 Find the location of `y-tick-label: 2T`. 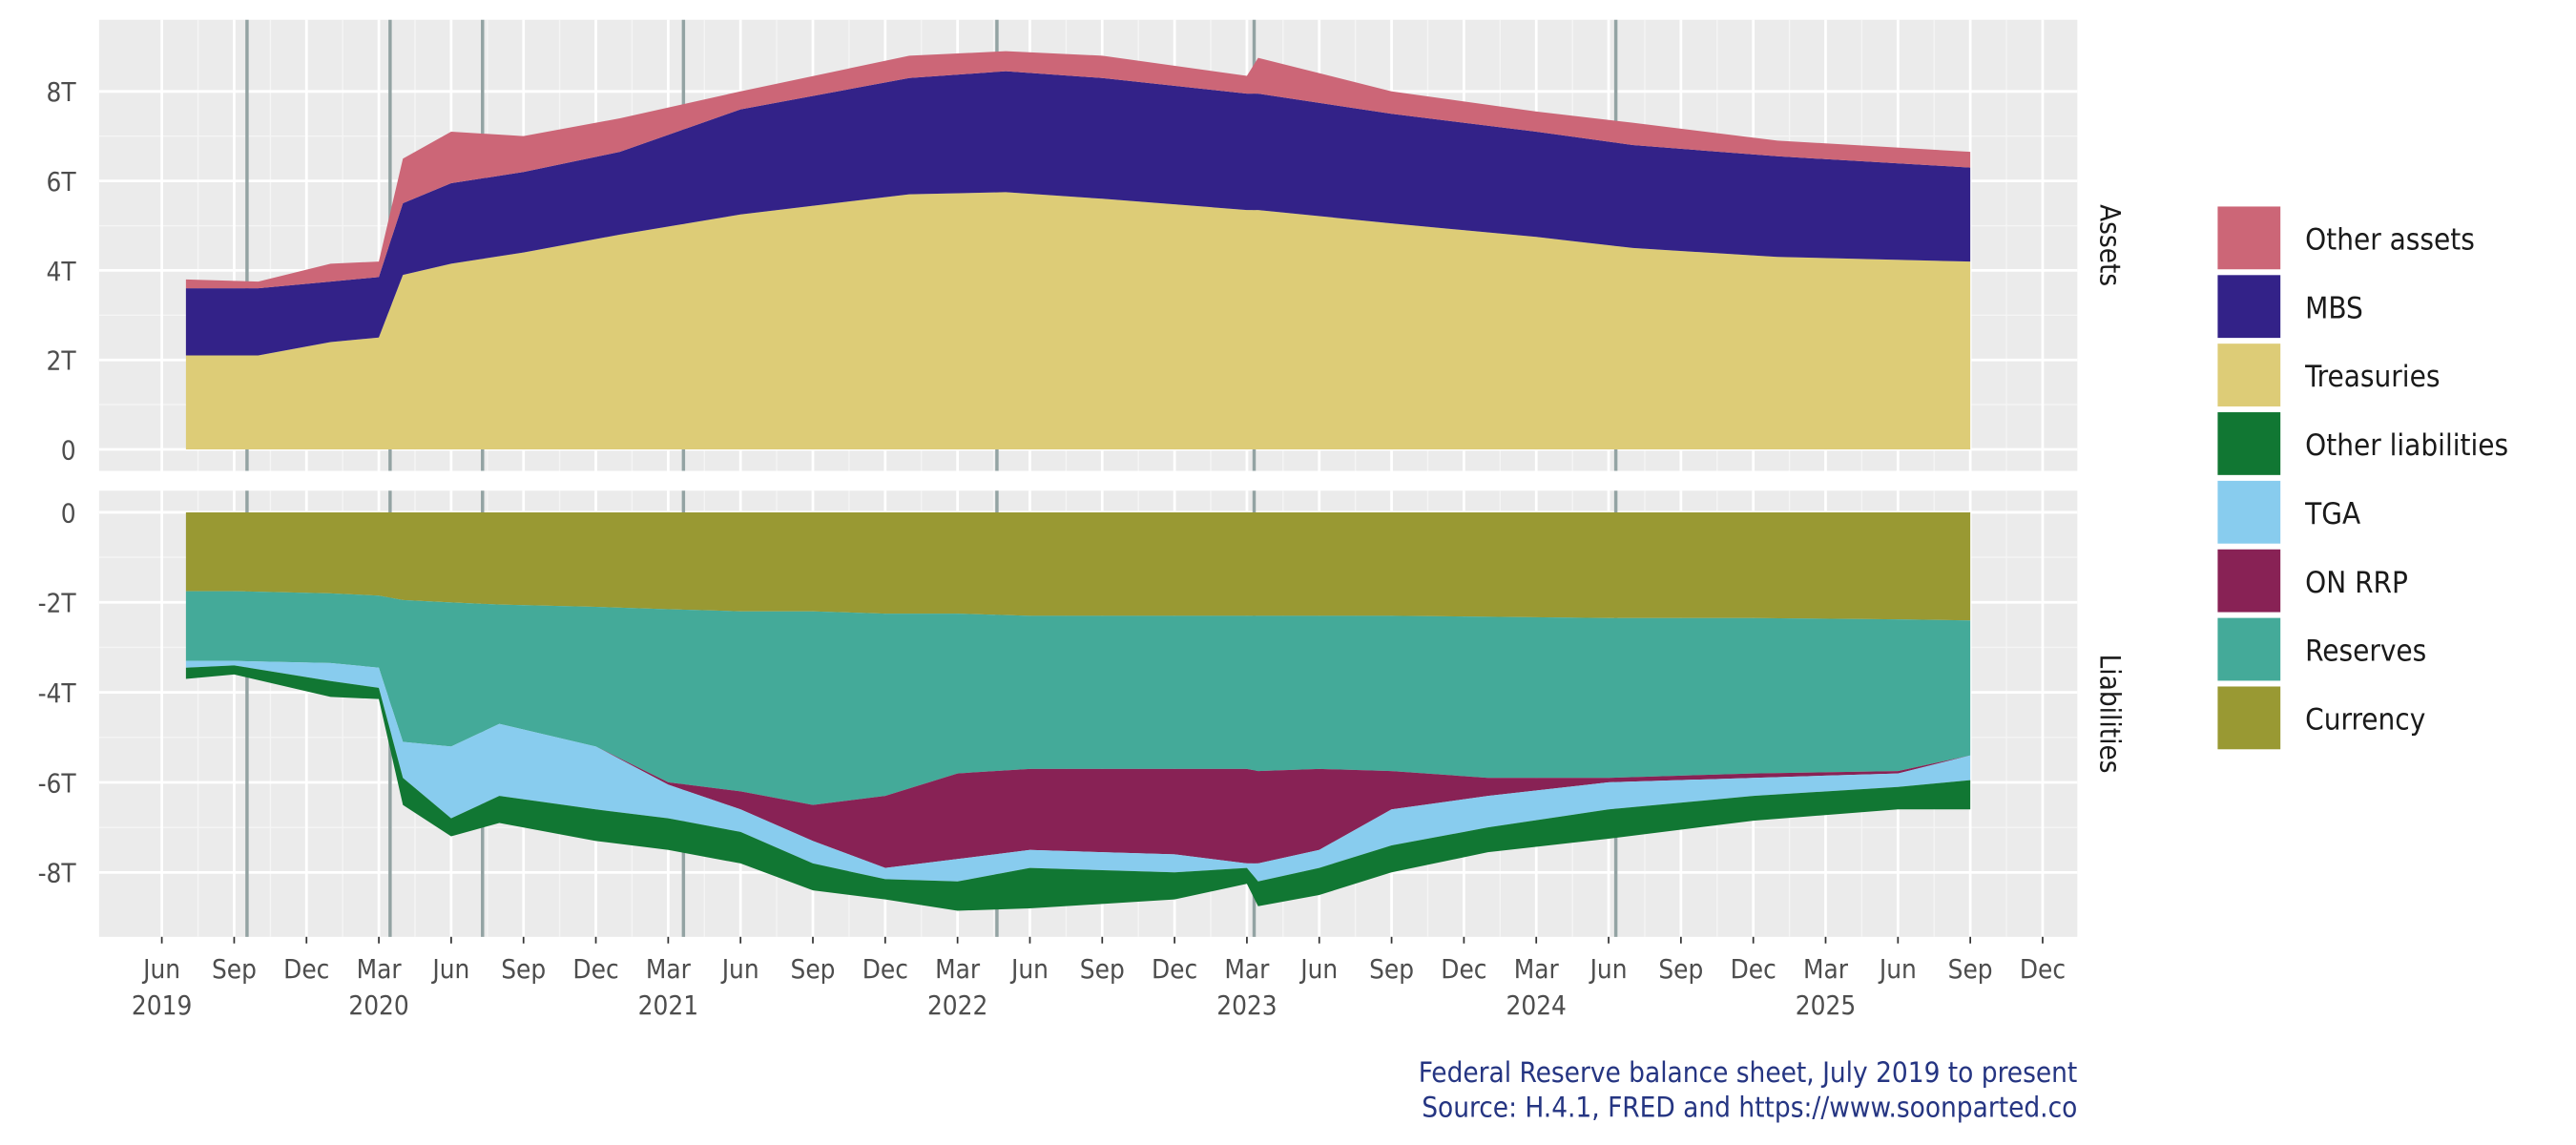

y-tick-label: 2T is located at coordinates (62, 361).